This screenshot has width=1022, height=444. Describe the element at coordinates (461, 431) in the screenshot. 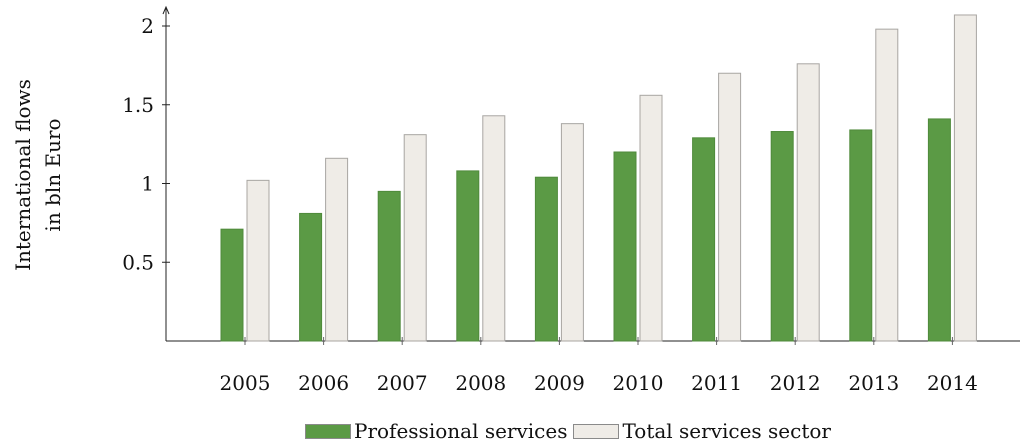

I see `legend-label-professional: Professional services` at that location.